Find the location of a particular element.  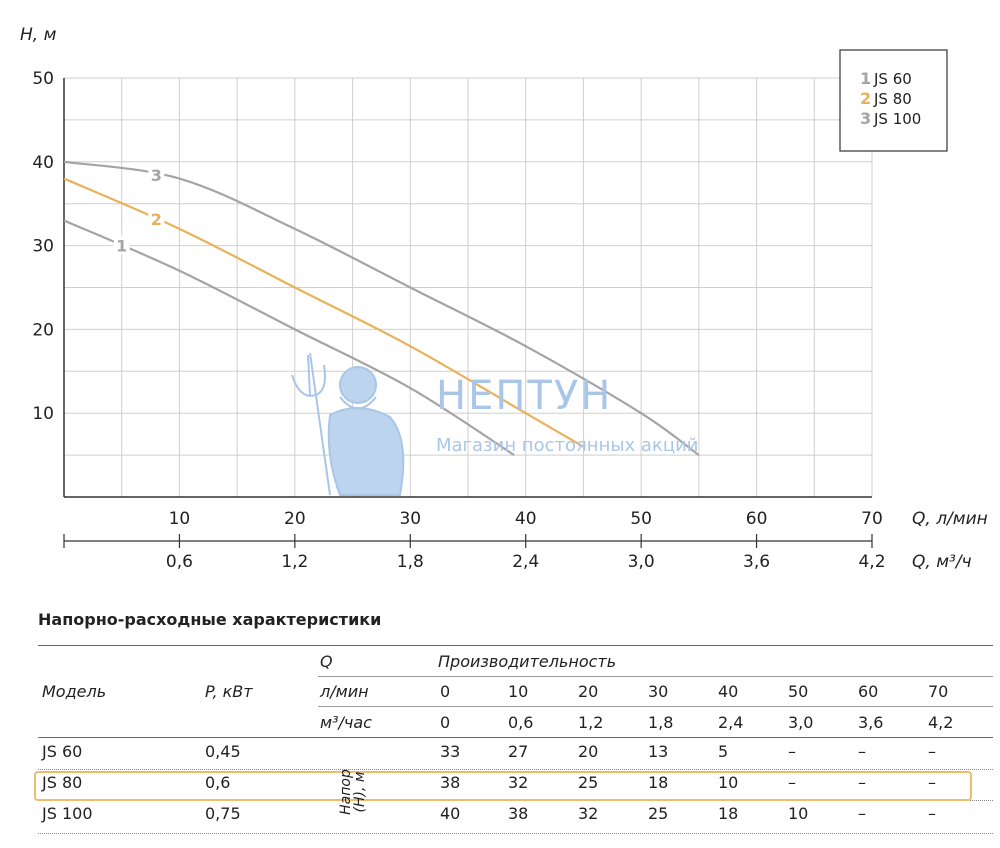

header-productivity: Производительность is located at coordinates (527, 661).